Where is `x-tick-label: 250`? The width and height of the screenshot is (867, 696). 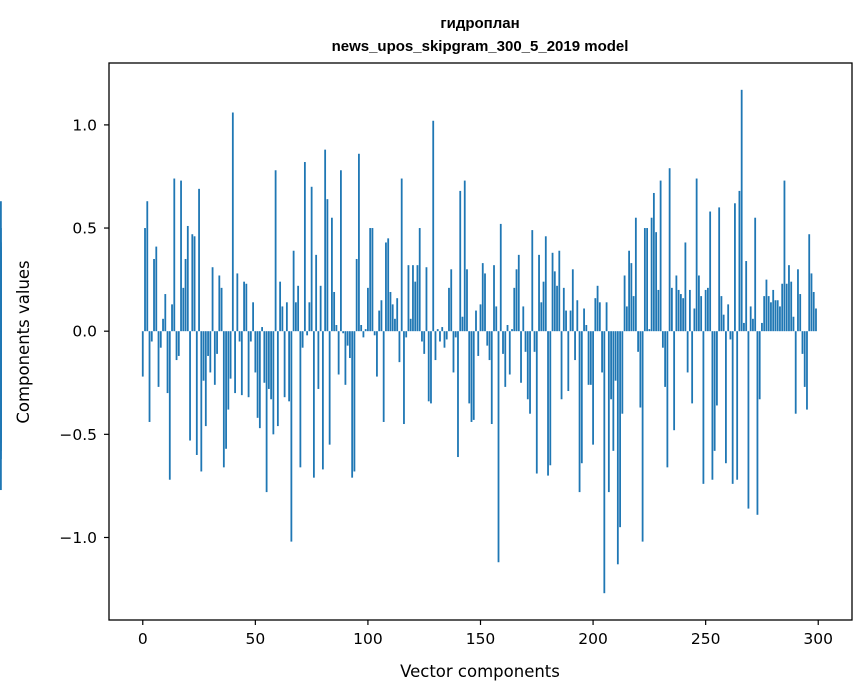
x-tick-label: 250 is located at coordinates (706, 639).